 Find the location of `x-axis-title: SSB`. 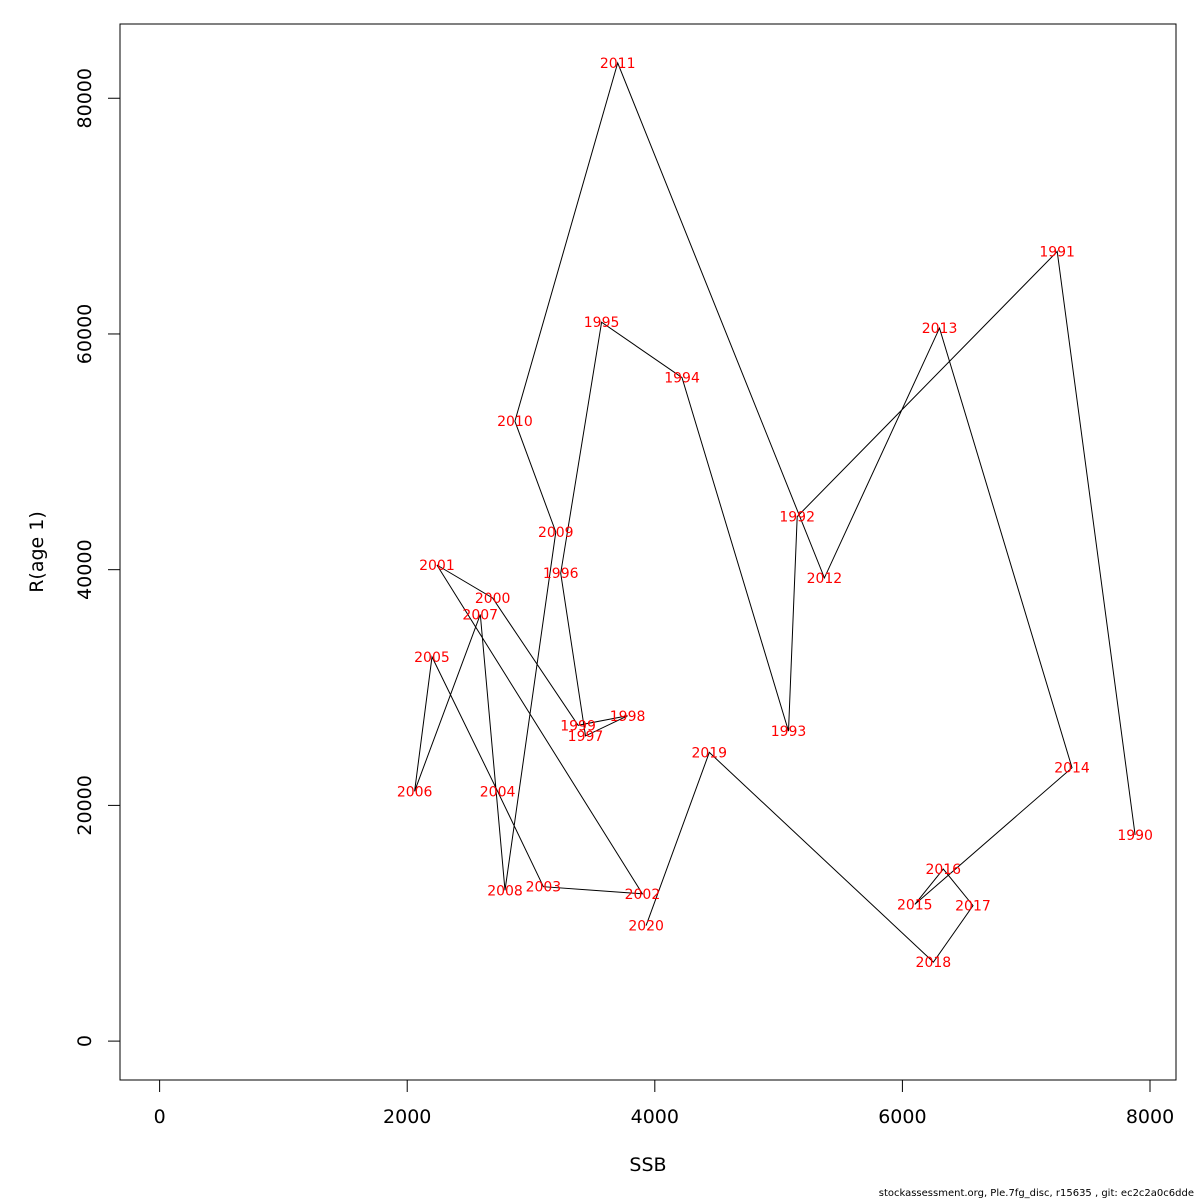

x-axis-title: SSB is located at coordinates (647, 1165).